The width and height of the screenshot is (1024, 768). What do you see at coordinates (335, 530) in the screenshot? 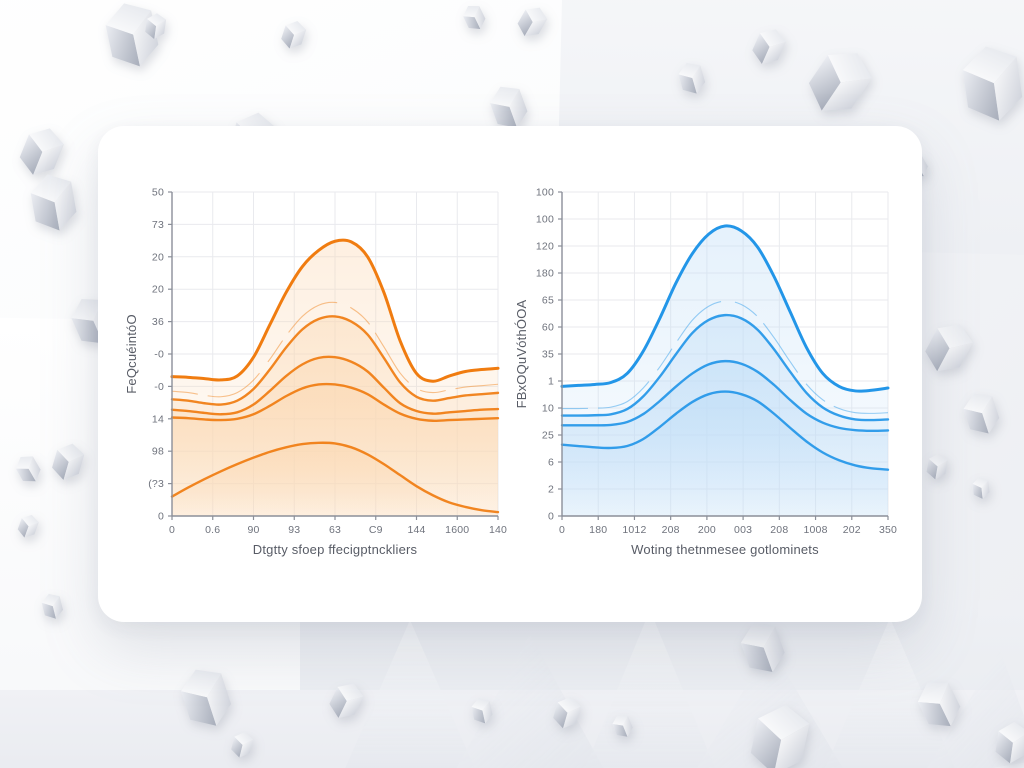
I see `x-tick-label: 63` at bounding box center [335, 530].